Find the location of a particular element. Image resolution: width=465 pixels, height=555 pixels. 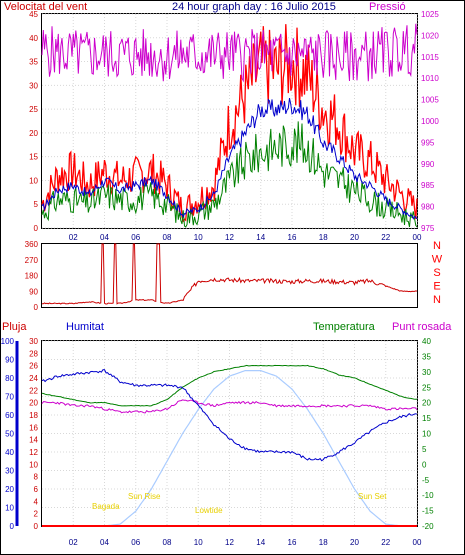

temp-tick-label: 25 is located at coordinates (426, 387).